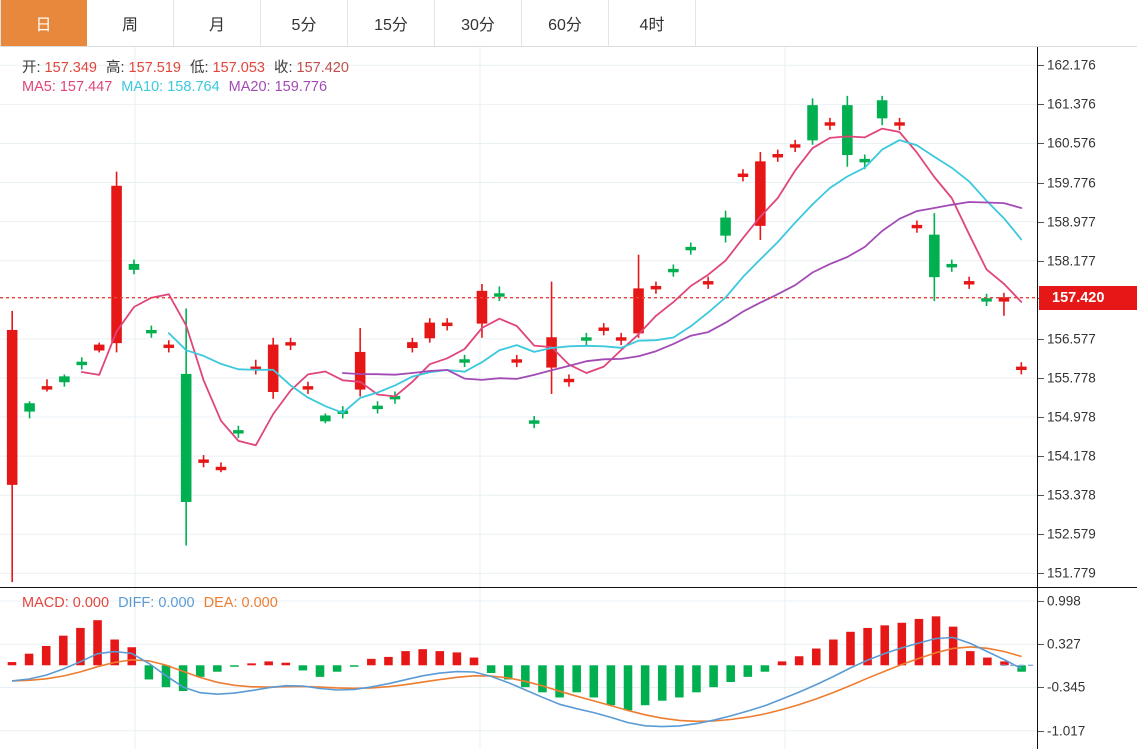  Describe the element at coordinates (190, 66) in the screenshot. I see `ohlc-legend: 开: 157.349 高: 157.519 低: 157.053 收: 157.420` at that location.